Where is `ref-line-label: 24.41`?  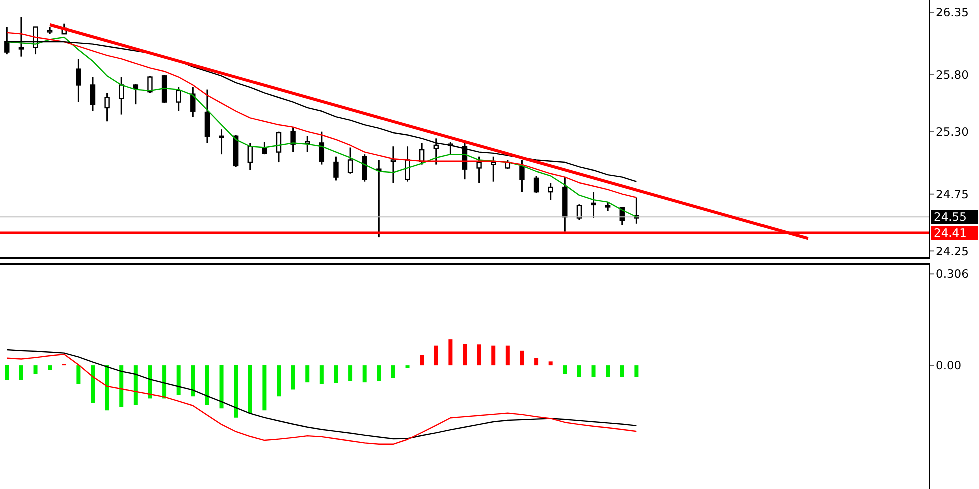
ref-line-label: 24.41 is located at coordinates (950, 233).